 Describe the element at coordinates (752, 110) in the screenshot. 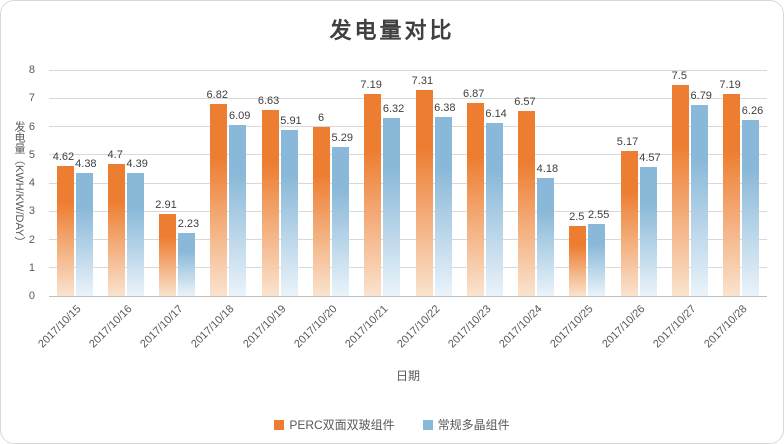

I see `bar-value-label: 6.26` at that location.